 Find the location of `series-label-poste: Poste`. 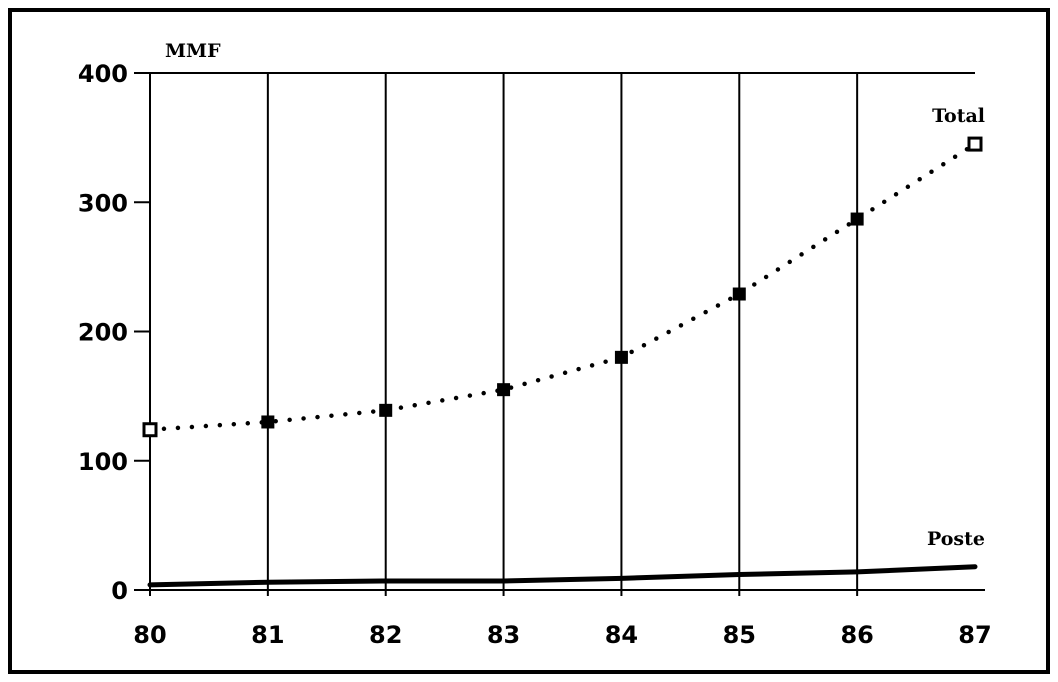

series-label-poste: Poste is located at coordinates (956, 539).